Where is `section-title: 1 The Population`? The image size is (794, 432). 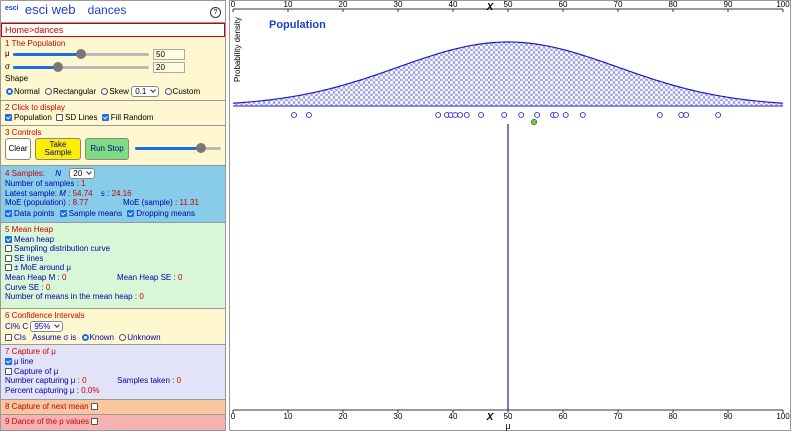
section-title: 1 The Population is located at coordinates (35, 43).